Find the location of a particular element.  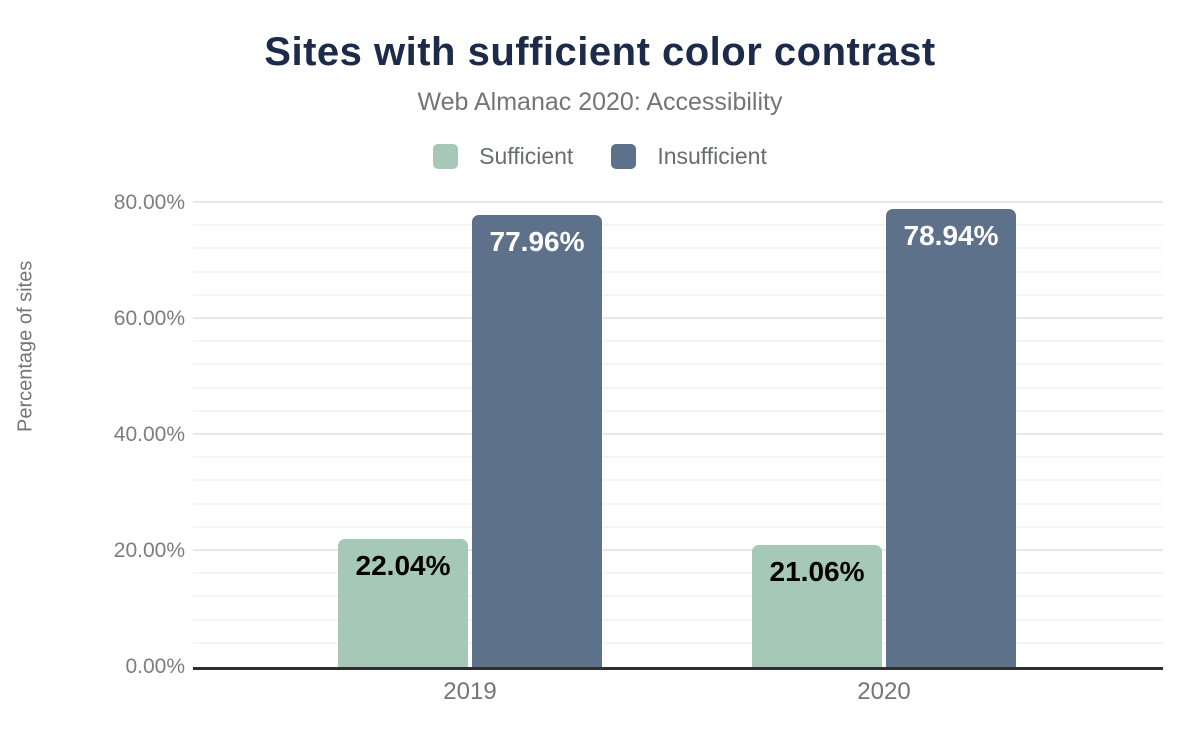

legend-swatch-sufficient-icon is located at coordinates (446, 156).